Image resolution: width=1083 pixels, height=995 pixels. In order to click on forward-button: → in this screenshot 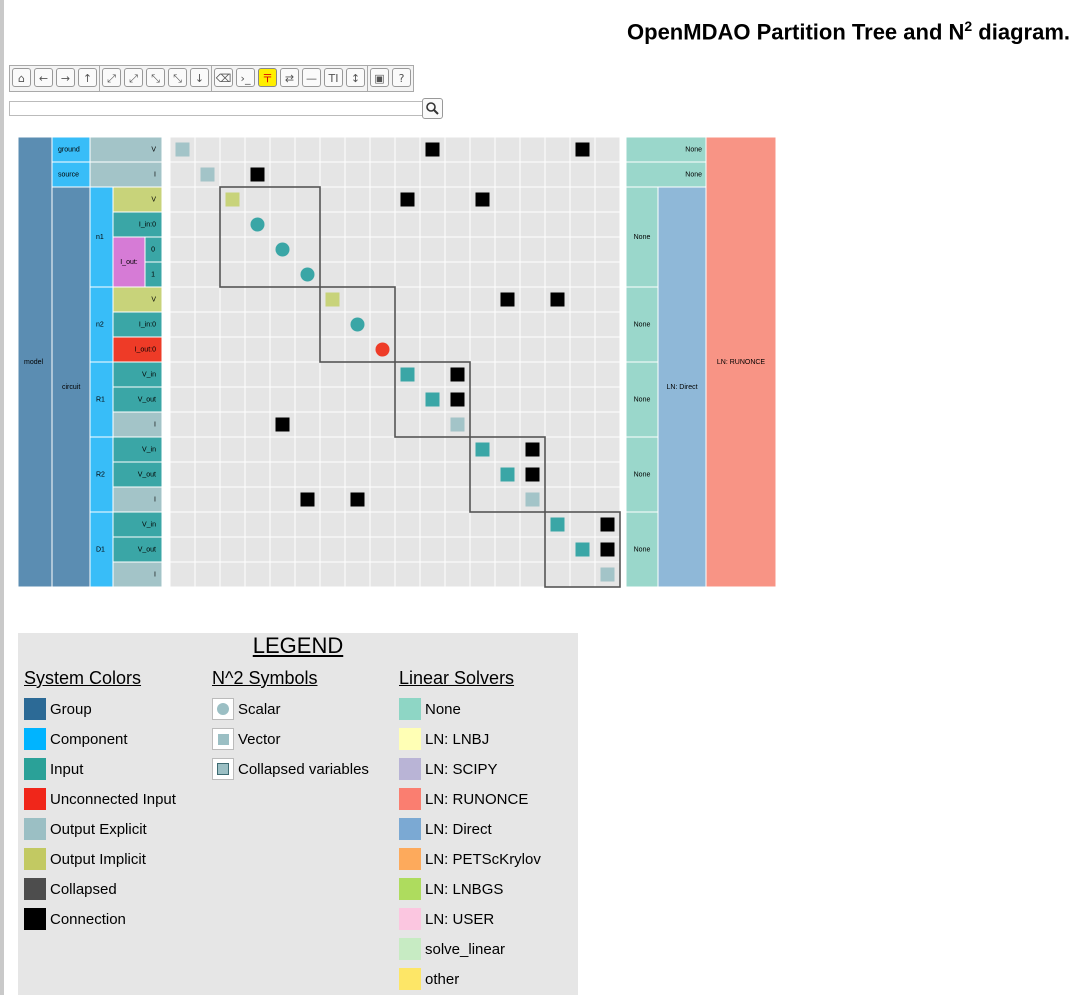, I will do `click(65, 77)`.